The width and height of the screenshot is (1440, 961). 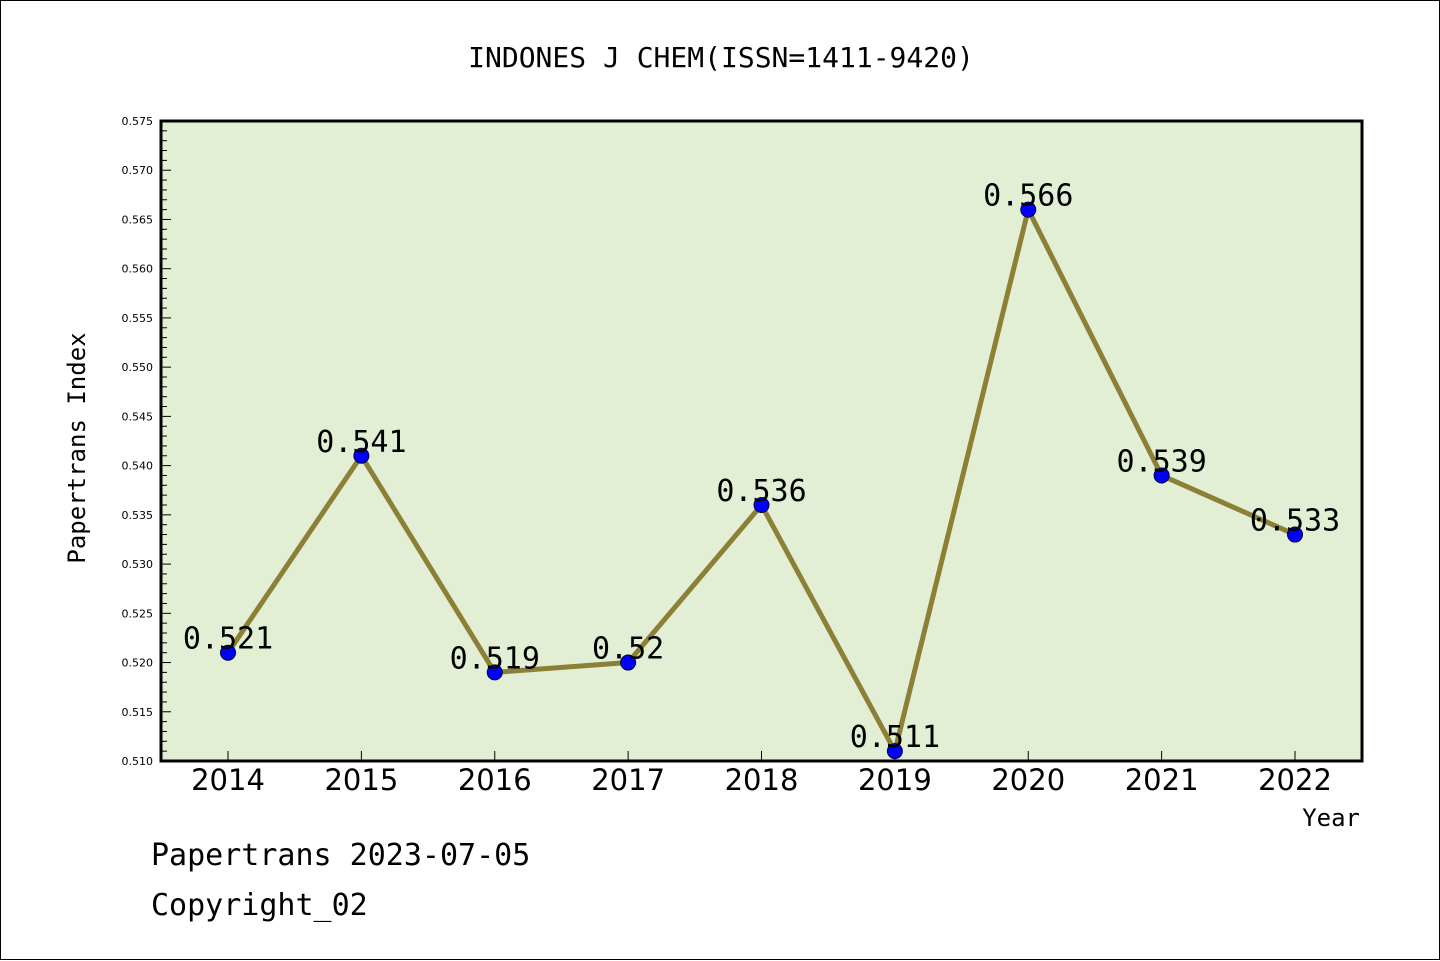 I want to click on x-axis-label: Year, so click(x=1331, y=818).